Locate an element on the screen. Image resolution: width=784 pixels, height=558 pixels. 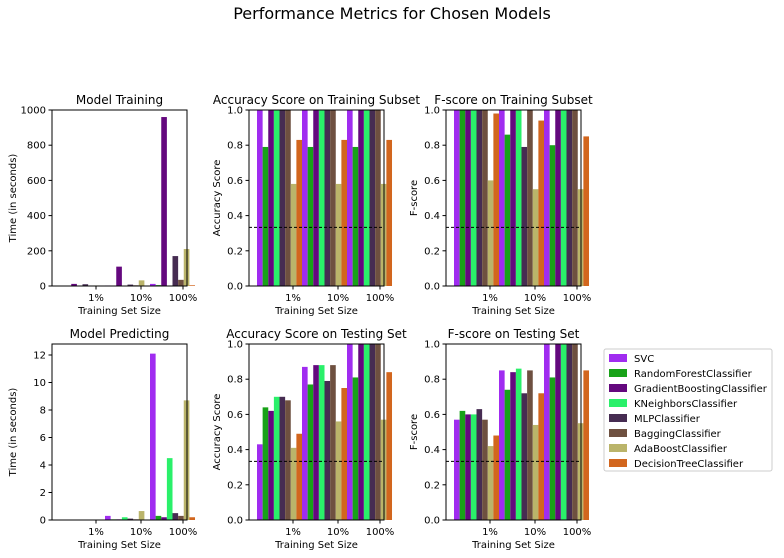
bar-mlpclassifier-100pct is located at coordinates (175, 517).